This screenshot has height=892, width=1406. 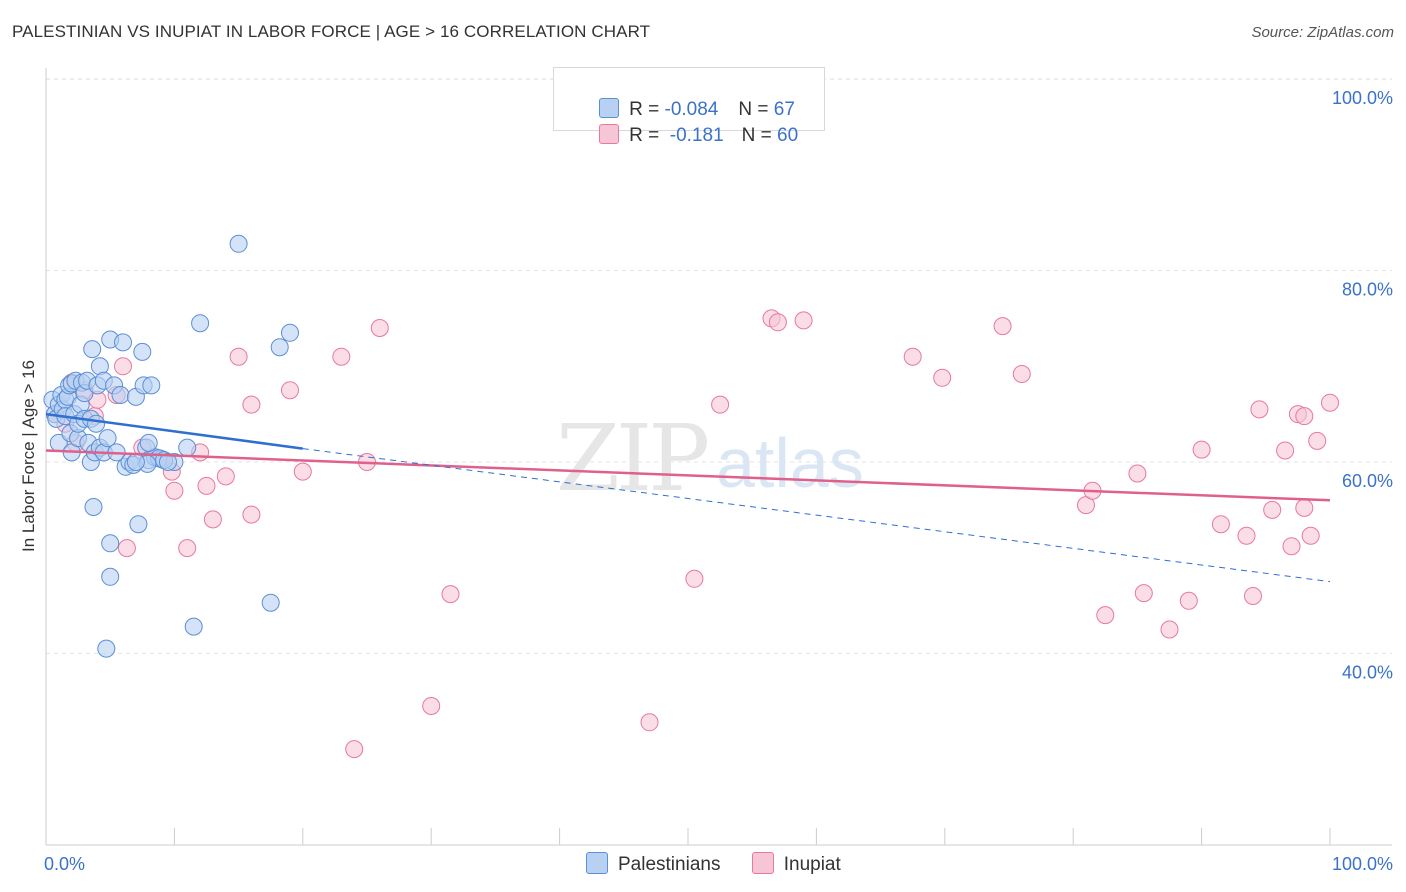 I want to click on legend-n-value: 67, so click(x=784, y=109).